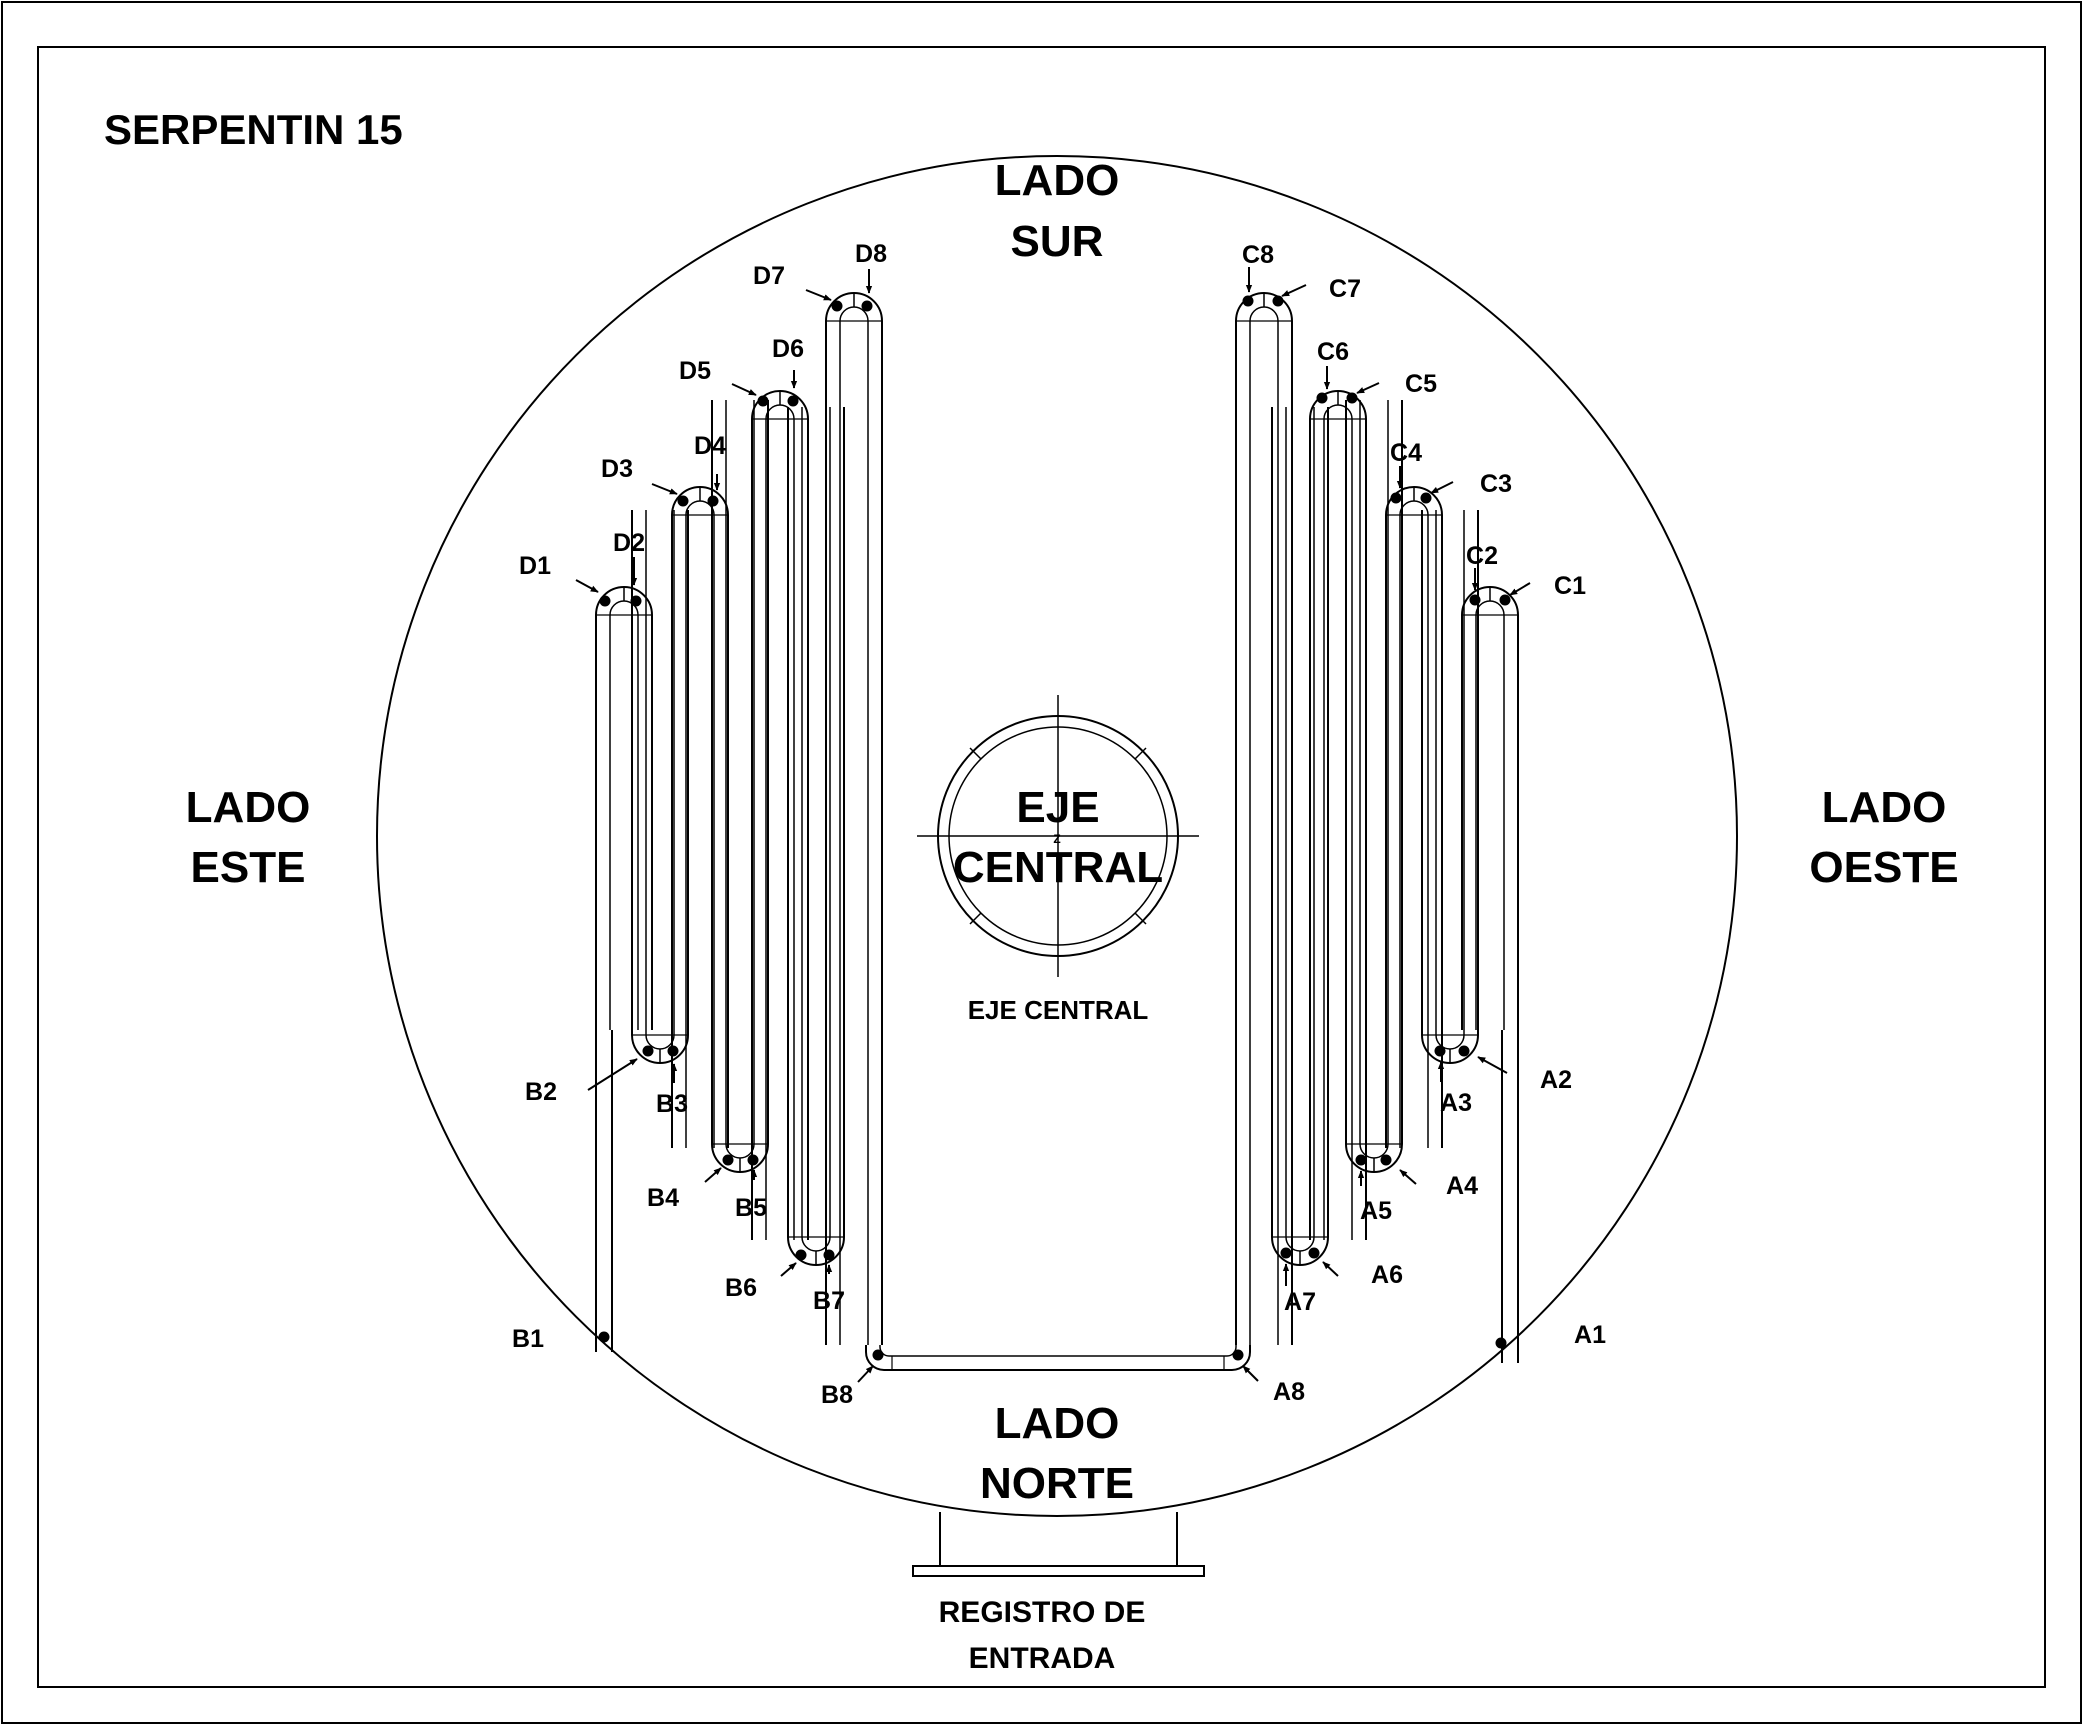 This screenshot has width=2083, height=1730. Describe the element at coordinates (1482, 556) in the screenshot. I see `label-c2: C2` at that location.